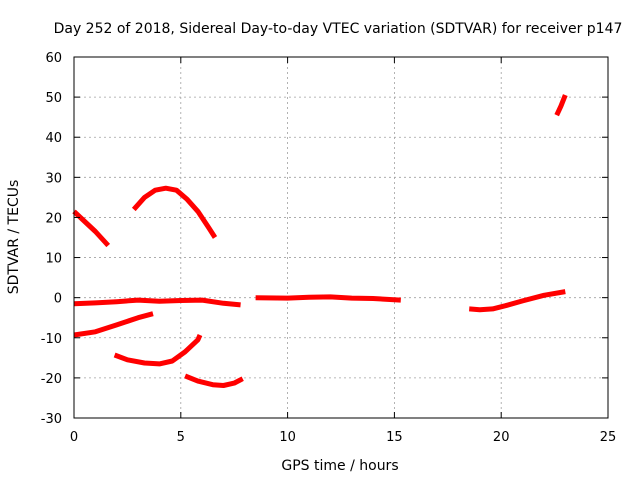 Image resolution: width=640 pixels, height=480 pixels. Describe the element at coordinates (53, 58) in the screenshot. I see `y-tick-label: 60` at that location.